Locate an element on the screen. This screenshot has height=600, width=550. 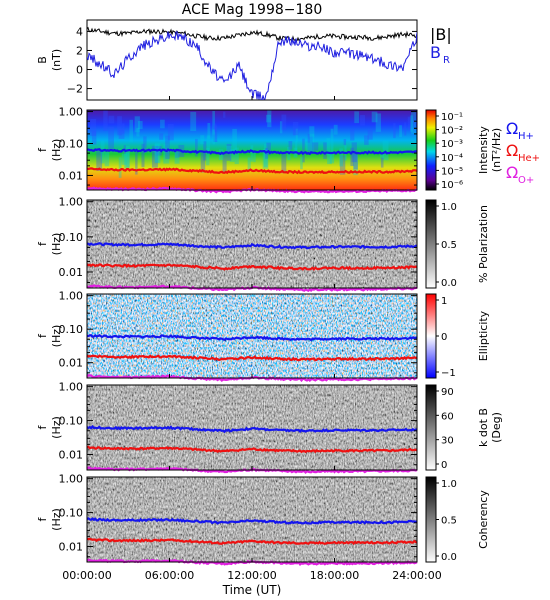
colorbar-intensity is located at coordinates (431, 150).